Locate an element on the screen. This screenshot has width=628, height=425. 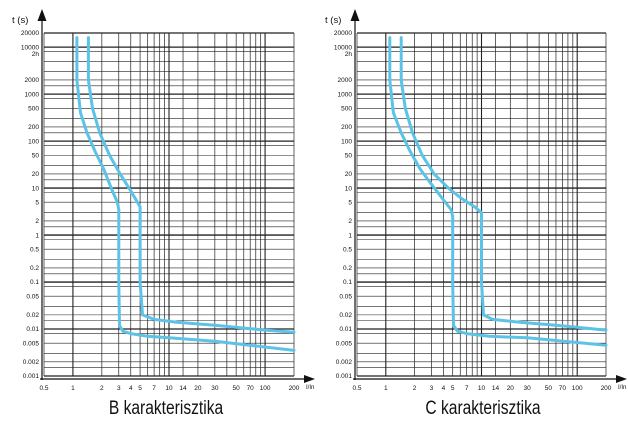
chart-title-b: B karakterisztika is located at coordinates (166, 409).